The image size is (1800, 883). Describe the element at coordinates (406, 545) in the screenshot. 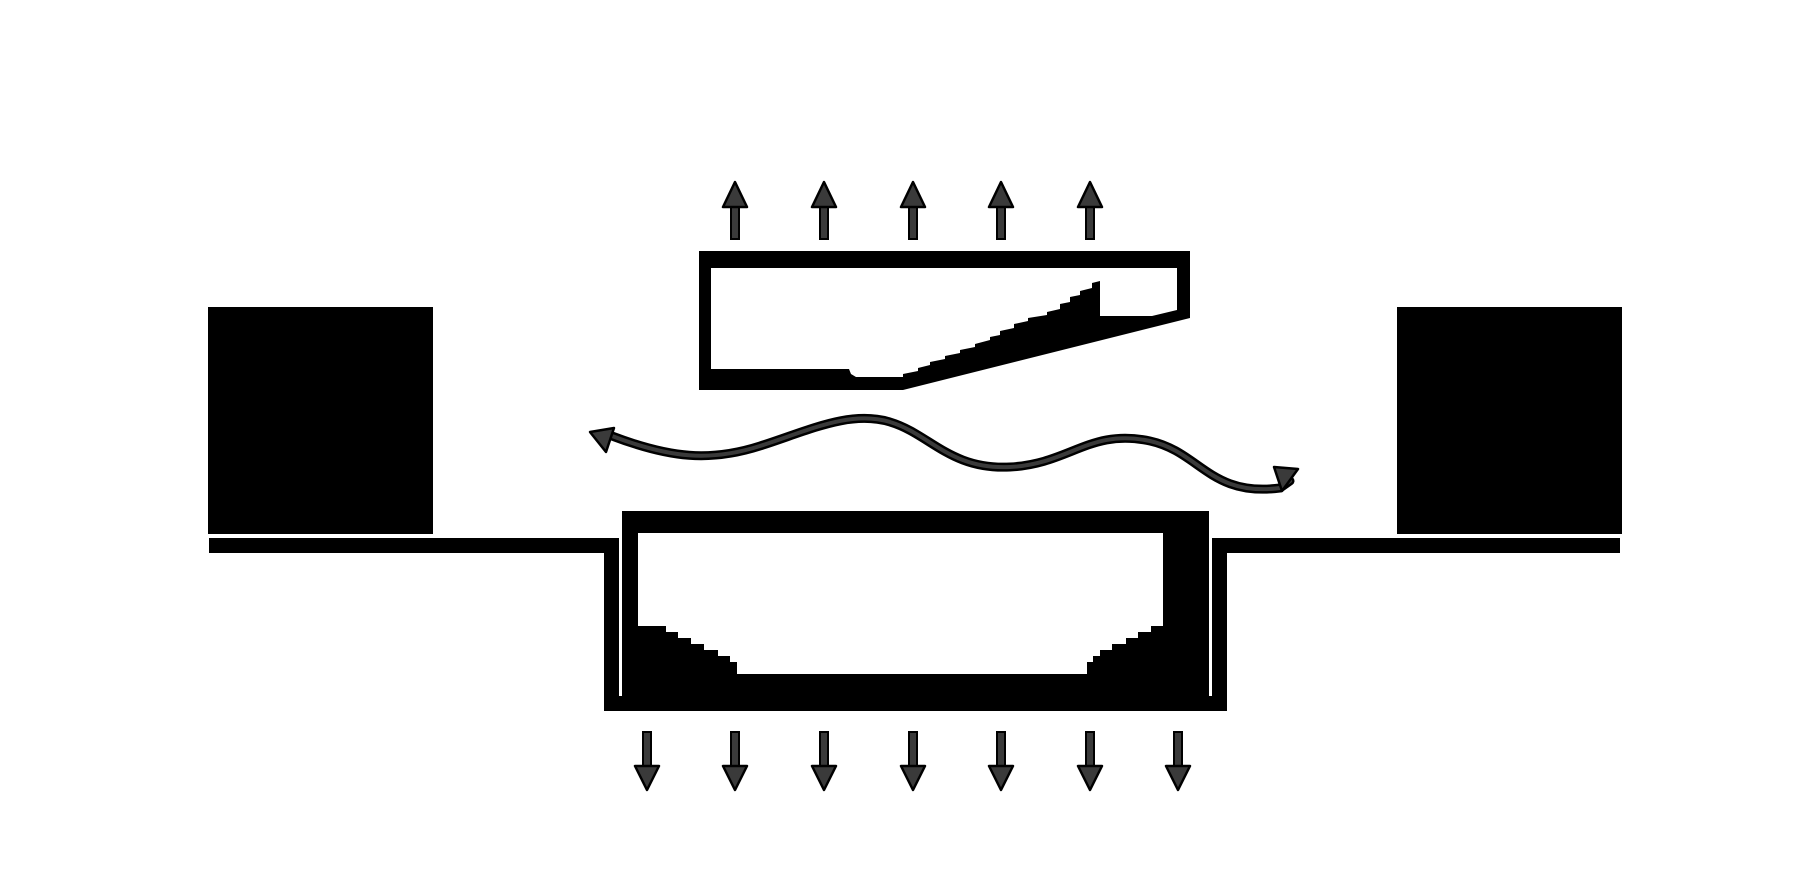

I see `ground-line-left` at that location.